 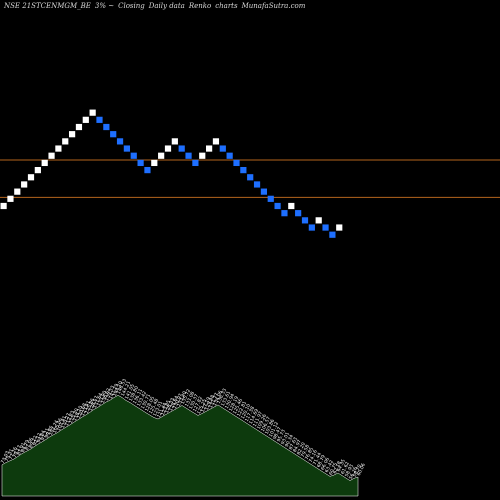 What do you see at coordinates (47, 6) in the screenshot?
I see `symbol-label: NSE 21STCENMGM_BE` at bounding box center [47, 6].